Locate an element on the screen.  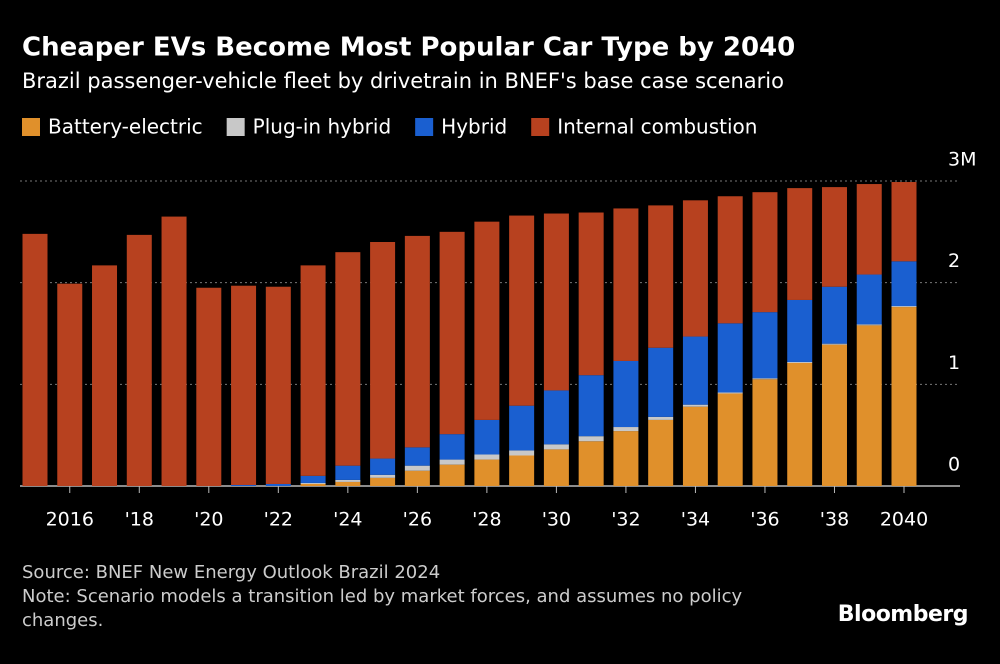
x-tick-label: '34 is located at coordinates (695, 520).